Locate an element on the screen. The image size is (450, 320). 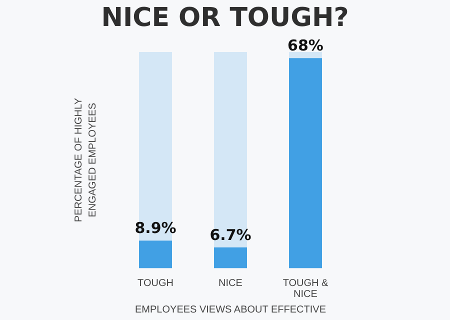
x-tick-label: TOUGH is located at coordinates (156, 284).